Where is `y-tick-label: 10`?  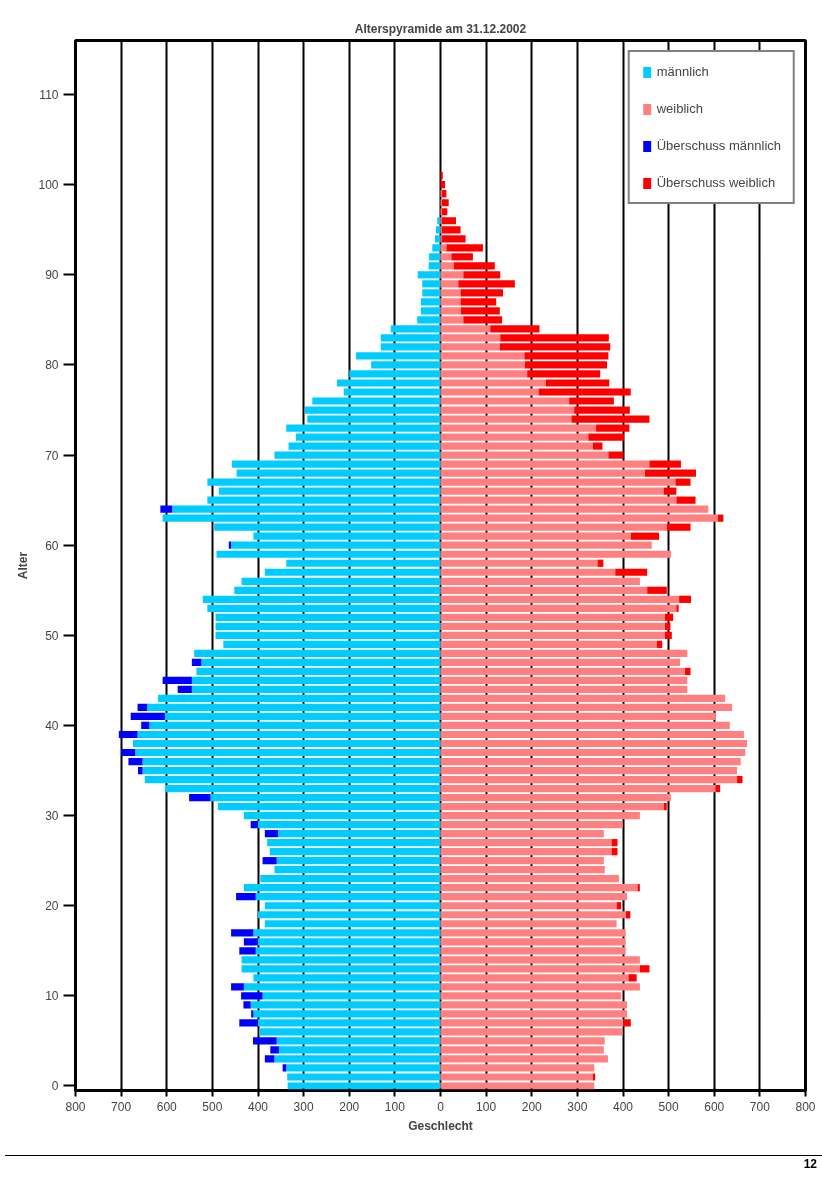 y-tick-label: 10 is located at coordinates (52, 996).